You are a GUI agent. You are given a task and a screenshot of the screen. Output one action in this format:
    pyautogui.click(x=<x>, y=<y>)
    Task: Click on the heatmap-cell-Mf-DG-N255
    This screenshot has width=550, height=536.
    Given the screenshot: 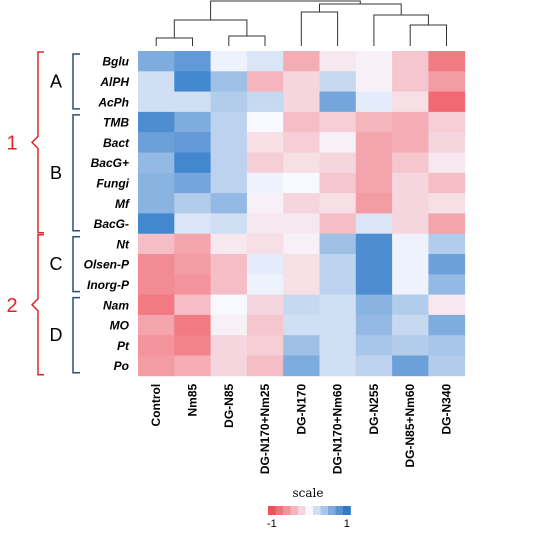 What is the action you would take?
    pyautogui.click(x=374, y=203)
    